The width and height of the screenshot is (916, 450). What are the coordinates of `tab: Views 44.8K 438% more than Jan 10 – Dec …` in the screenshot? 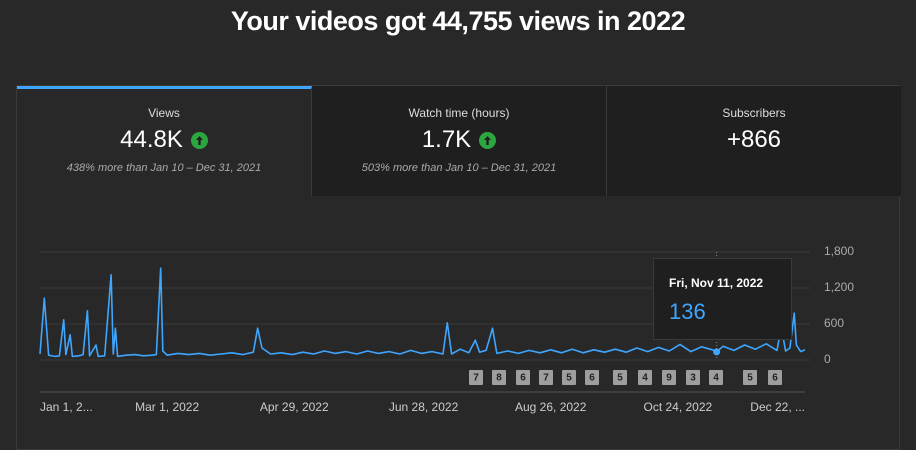 It's located at (164, 141).